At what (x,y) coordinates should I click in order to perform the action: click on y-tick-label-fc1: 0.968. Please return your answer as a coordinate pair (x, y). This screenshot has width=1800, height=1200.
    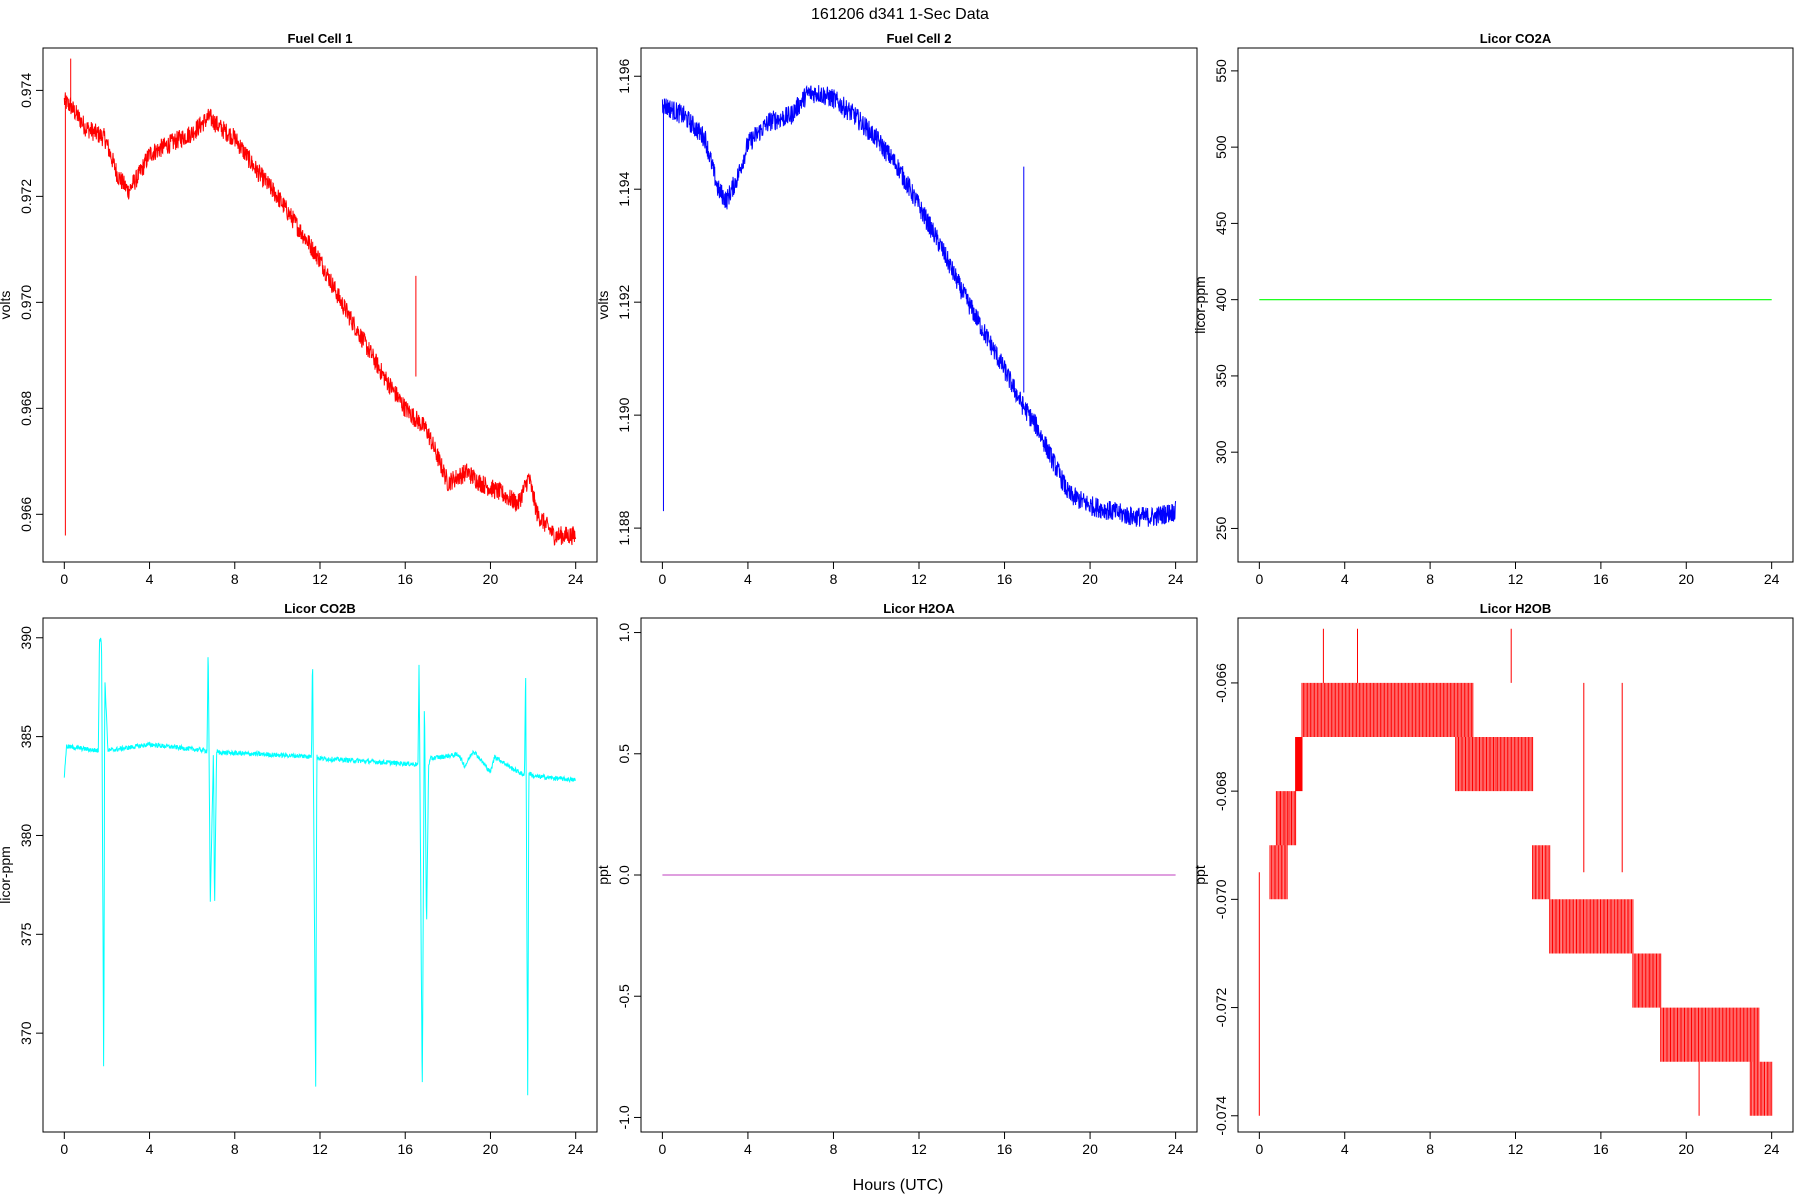
    Looking at the image, I should click on (26, 408).